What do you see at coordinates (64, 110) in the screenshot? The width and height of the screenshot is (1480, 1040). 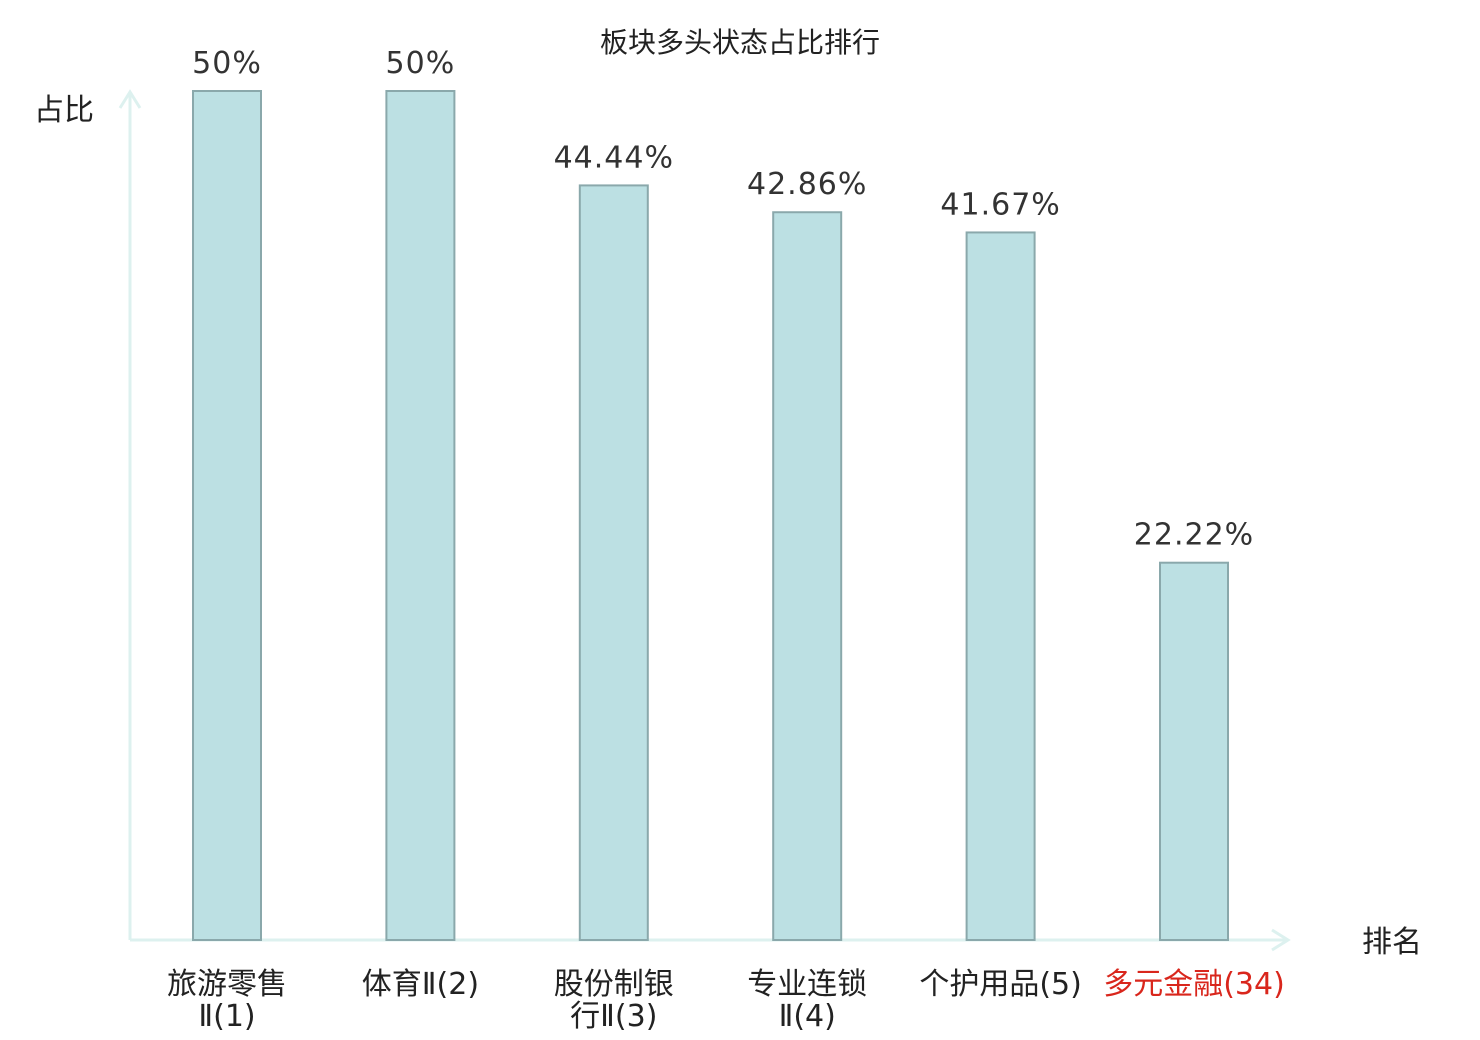 I see `y-axis-label: 占比` at bounding box center [64, 110].